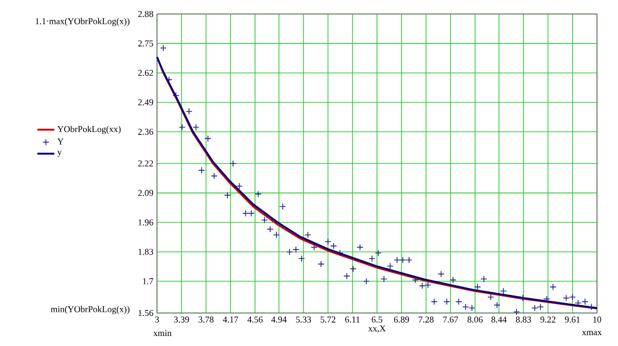 The image size is (618, 346). Describe the element at coordinates (499, 319) in the screenshot. I see `x-tick-label: 8.44` at that location.